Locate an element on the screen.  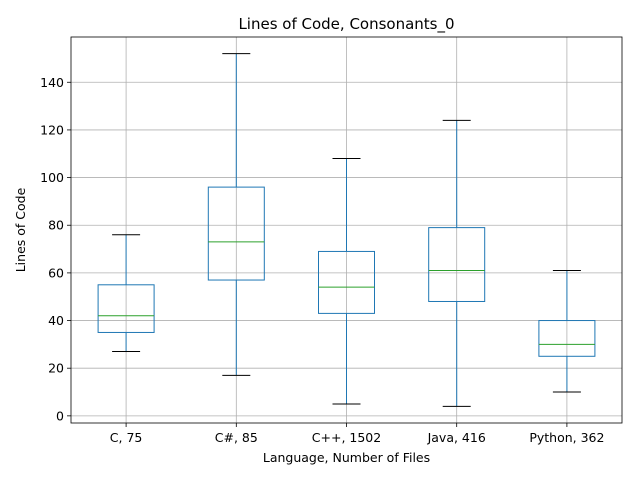
y-tick-label: 40 is located at coordinates (56, 320).